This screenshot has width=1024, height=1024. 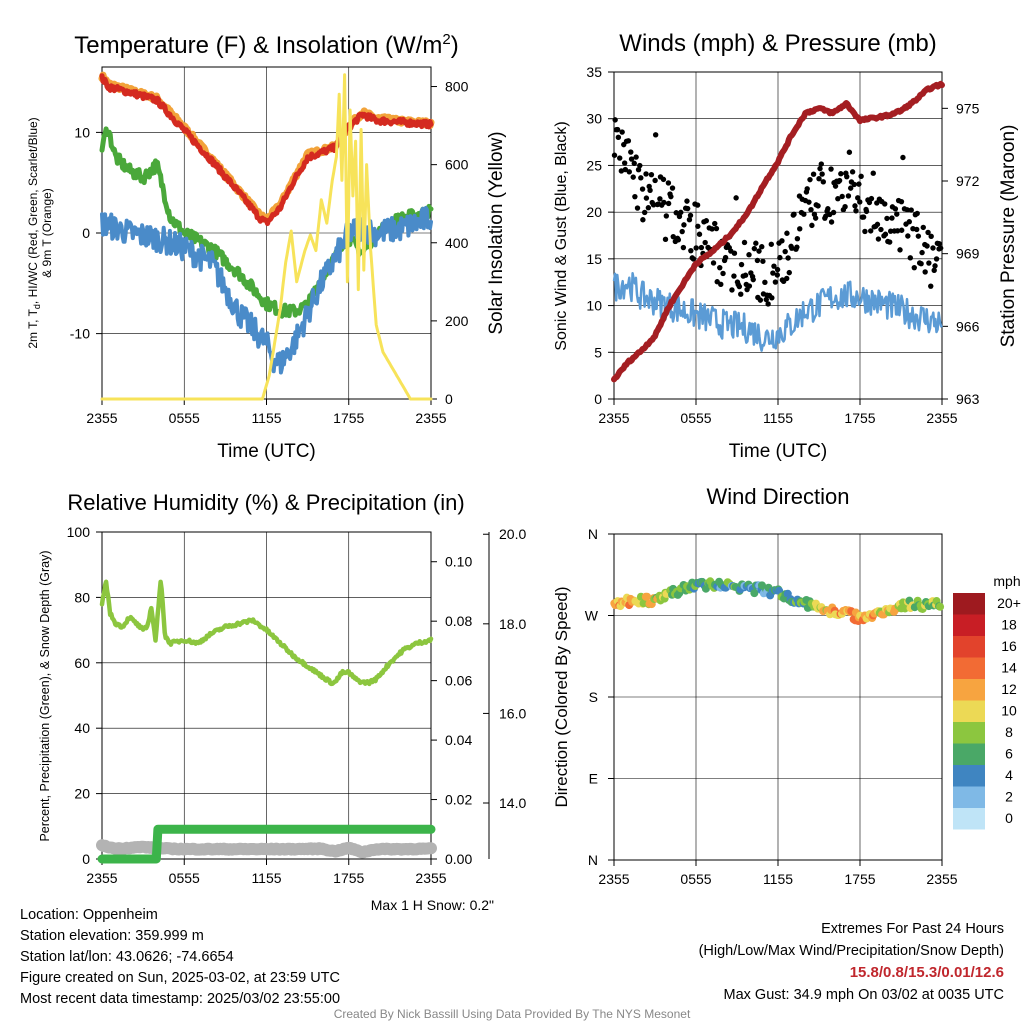 I want to click on humidity-ytick-label: 60, so click(x=82, y=663).